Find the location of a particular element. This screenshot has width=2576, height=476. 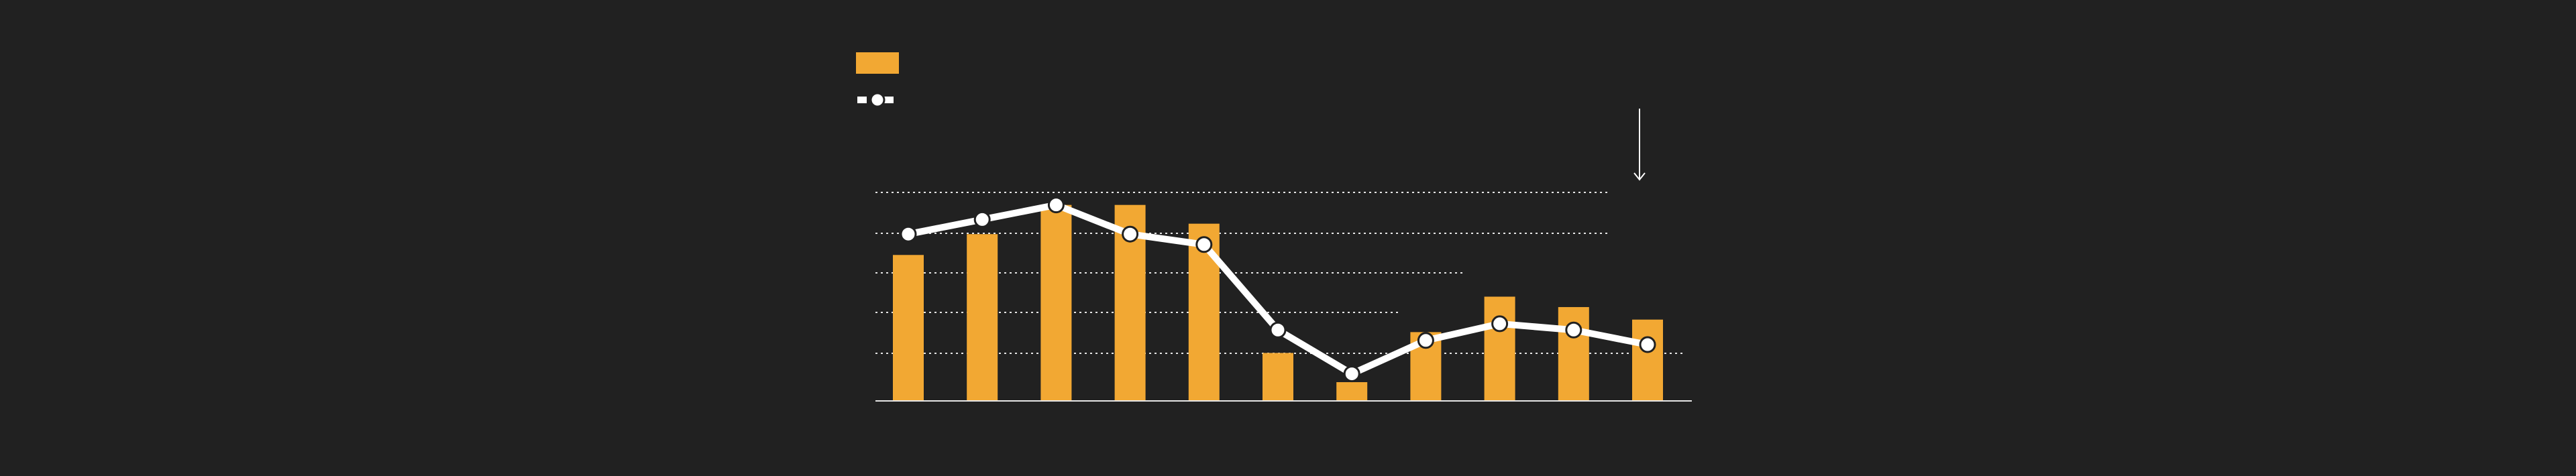

legend is located at coordinates (877, 80).